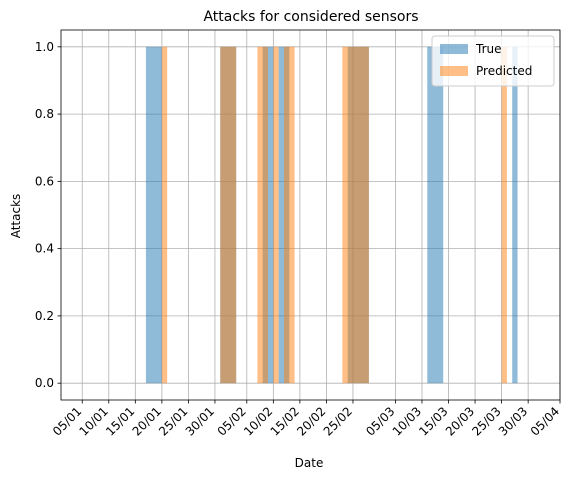  I want to click on x-tick-label: 15/03, so click(433, 421).